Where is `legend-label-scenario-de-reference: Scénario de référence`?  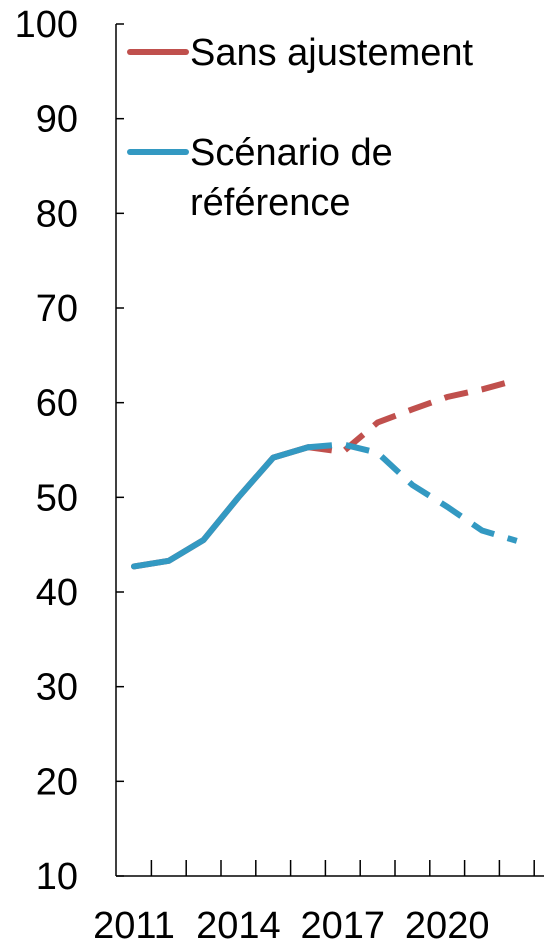
legend-label-scenario-de-reference: Scénario de référence is located at coordinates (291, 178).